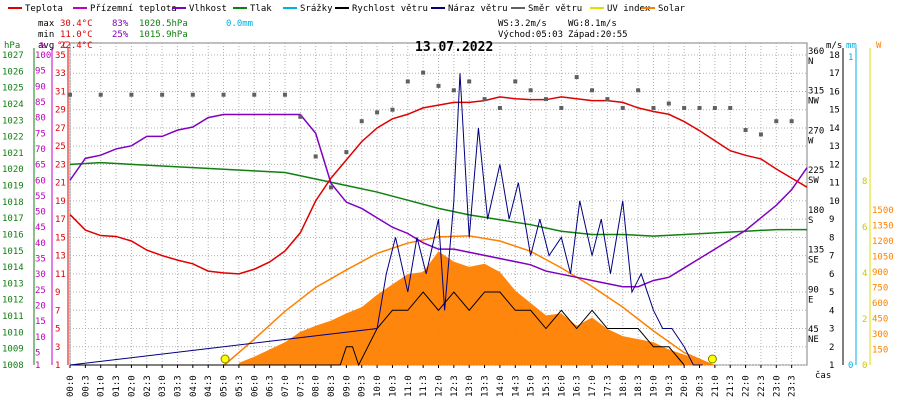 The height and width of the screenshot is (400, 900). I want to click on mm-tick-0: 0, so click(850, 366).